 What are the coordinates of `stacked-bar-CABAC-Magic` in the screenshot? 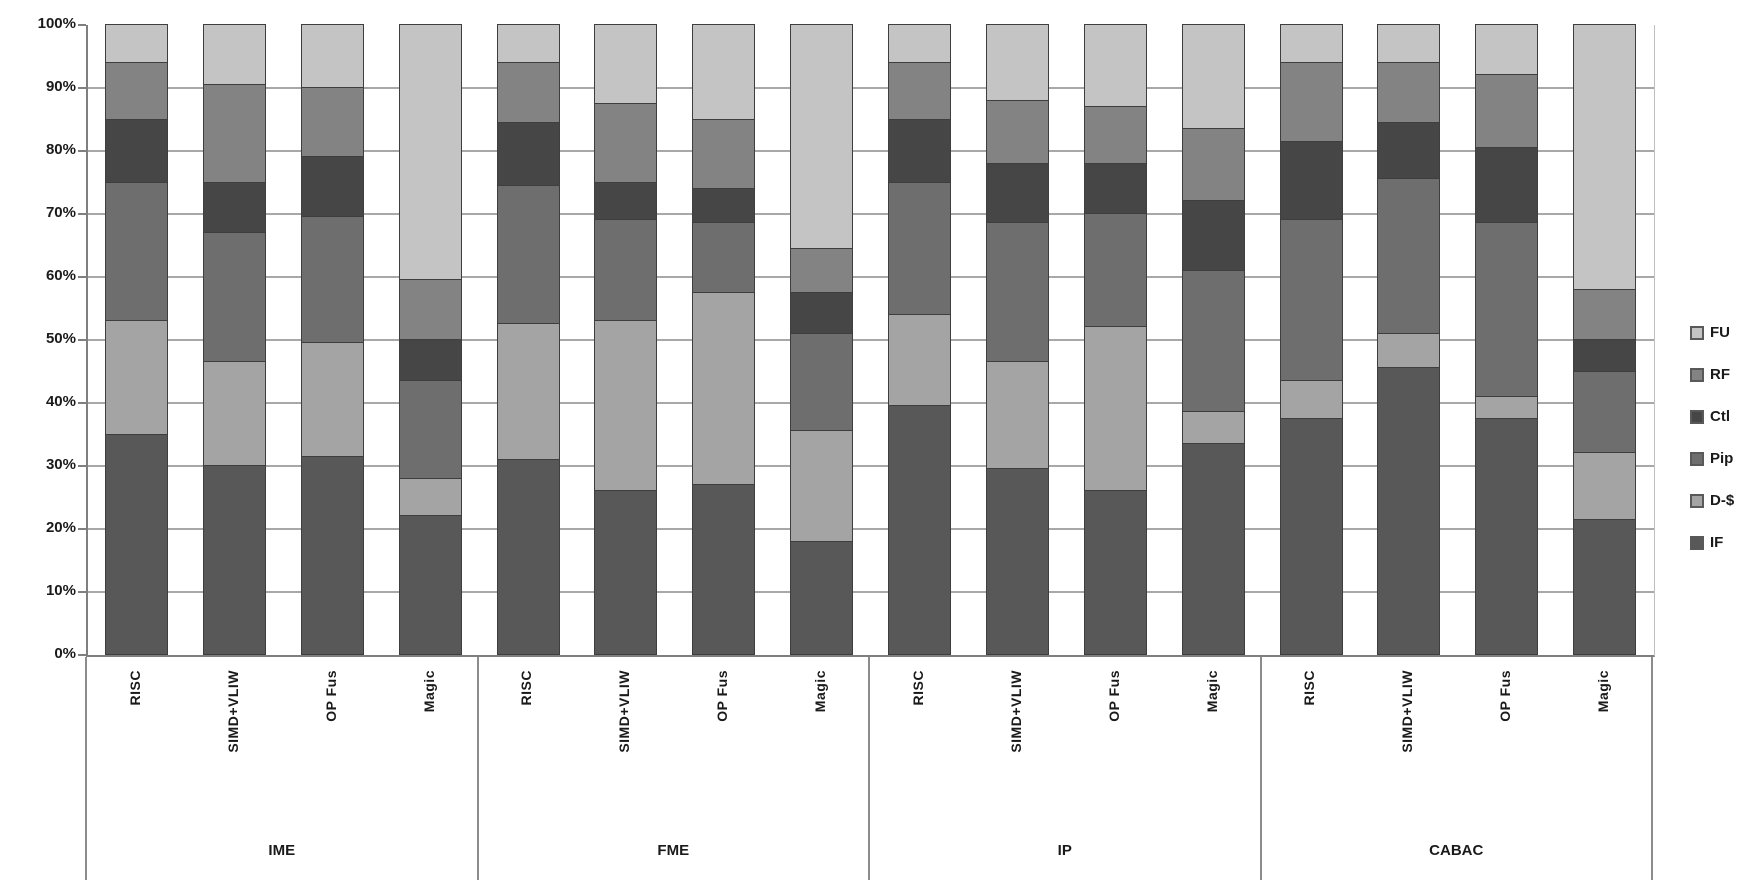 It's located at (1605, 339).